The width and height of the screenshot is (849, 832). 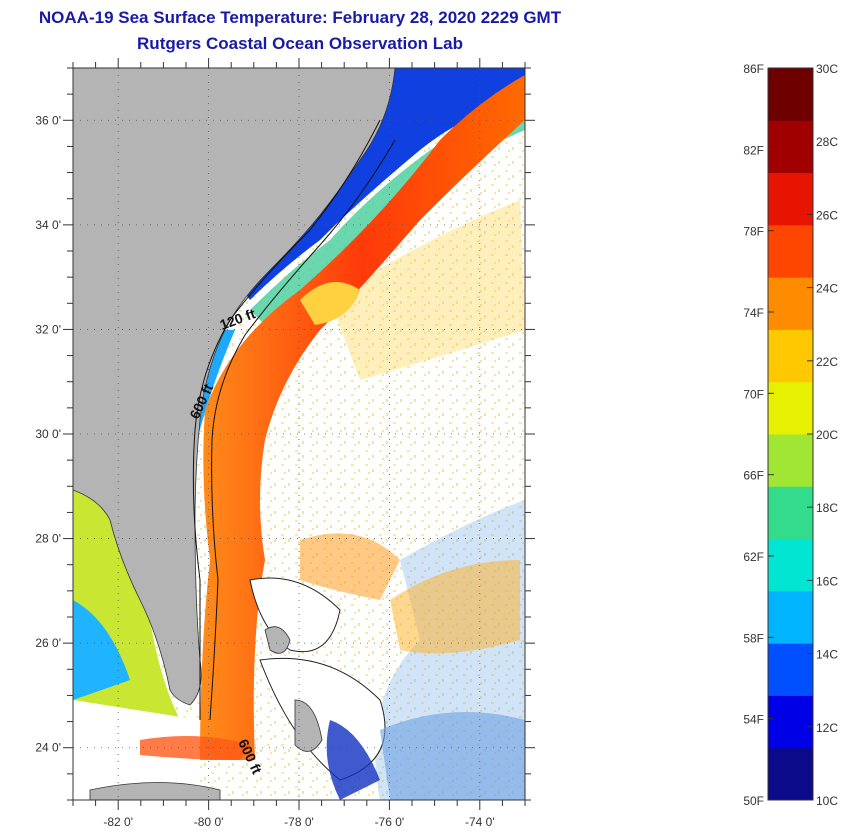 I want to click on colorbar-label-fahrenheit: 78F, so click(x=753, y=232).